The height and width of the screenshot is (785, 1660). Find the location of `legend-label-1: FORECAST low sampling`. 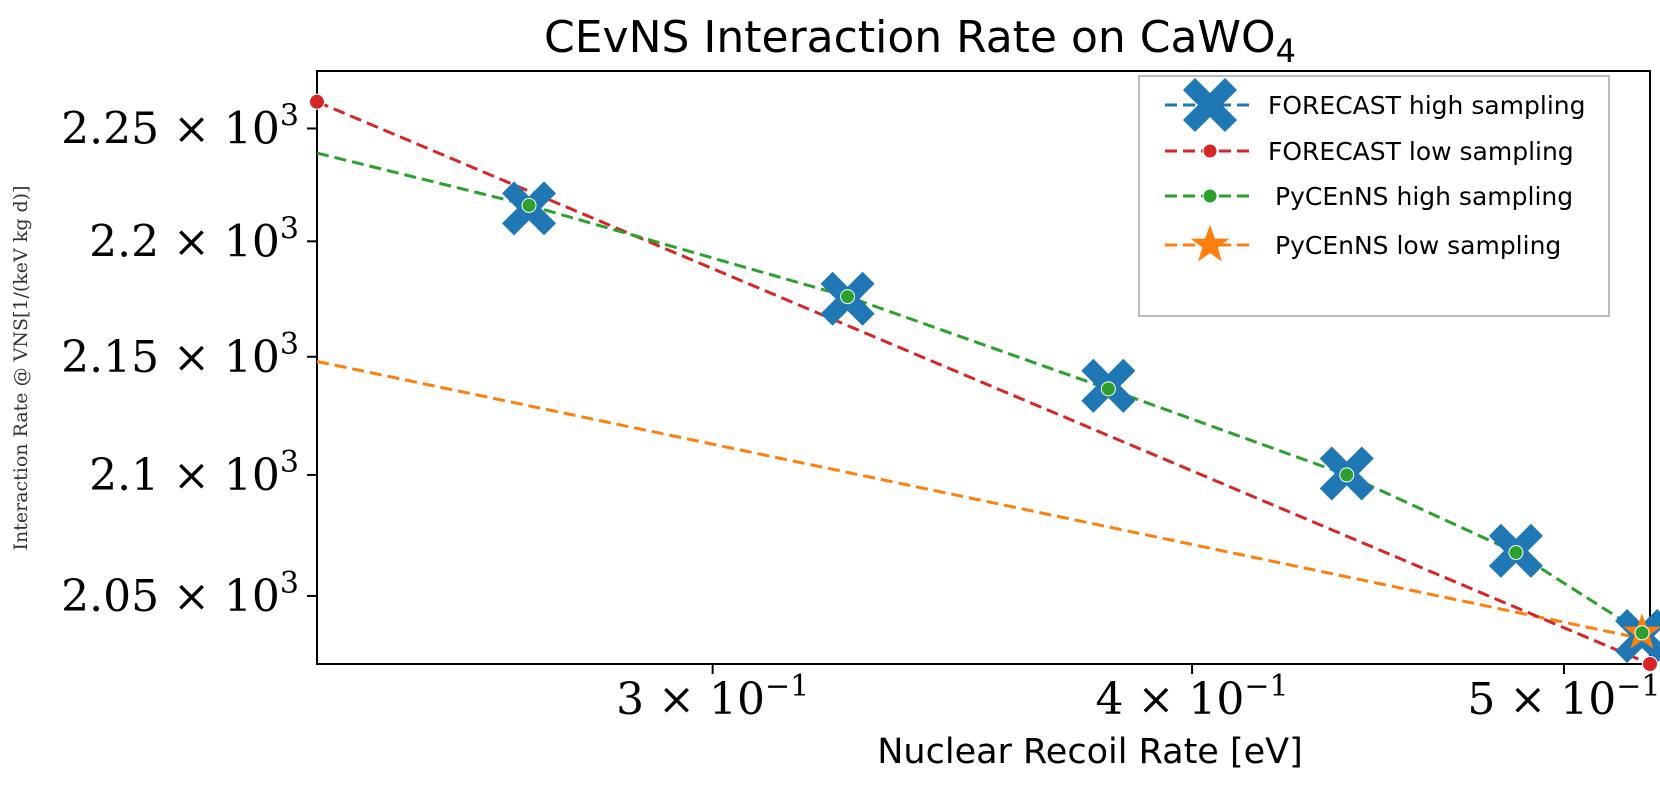

legend-label-1: FORECAST low sampling is located at coordinates (1421, 151).